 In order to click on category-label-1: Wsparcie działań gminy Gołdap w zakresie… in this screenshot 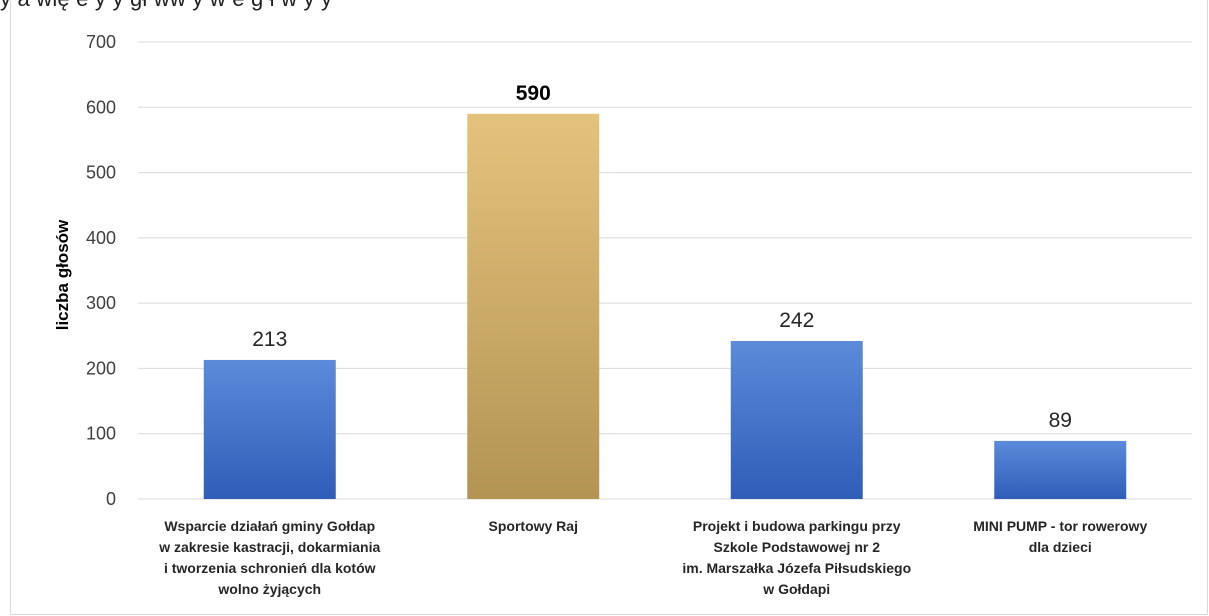, I will do `click(270, 557)`.